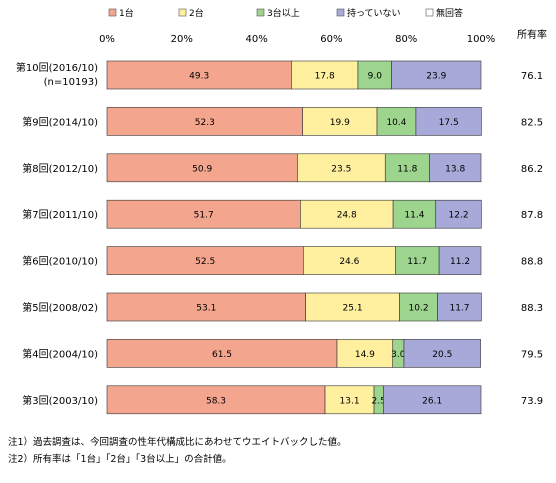 The image size is (556, 483). I want to click on data-label: 17.5, so click(449, 123).